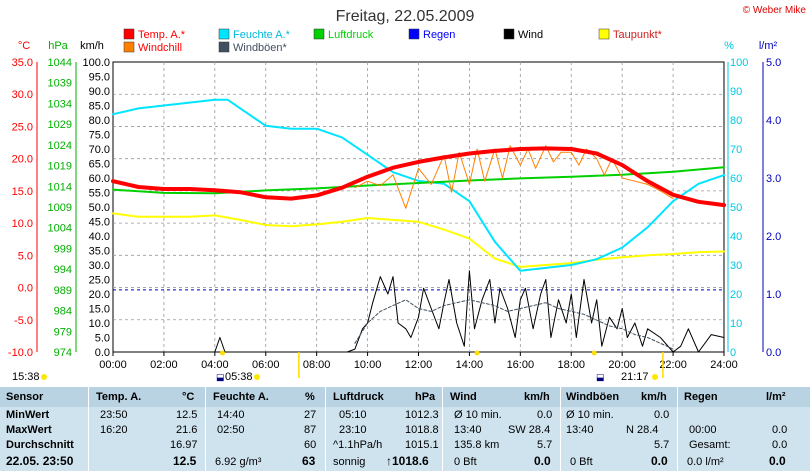  I want to click on min-gust-value: 0.0, so click(662, 415).